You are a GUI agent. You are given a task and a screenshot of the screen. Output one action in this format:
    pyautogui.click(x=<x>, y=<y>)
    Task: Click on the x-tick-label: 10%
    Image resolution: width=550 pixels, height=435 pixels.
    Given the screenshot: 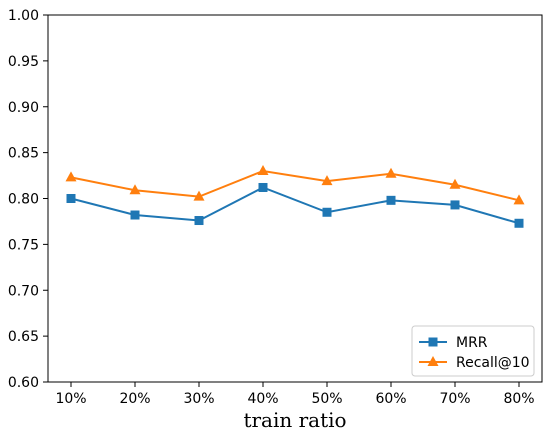 What is the action you would take?
    pyautogui.click(x=70, y=399)
    